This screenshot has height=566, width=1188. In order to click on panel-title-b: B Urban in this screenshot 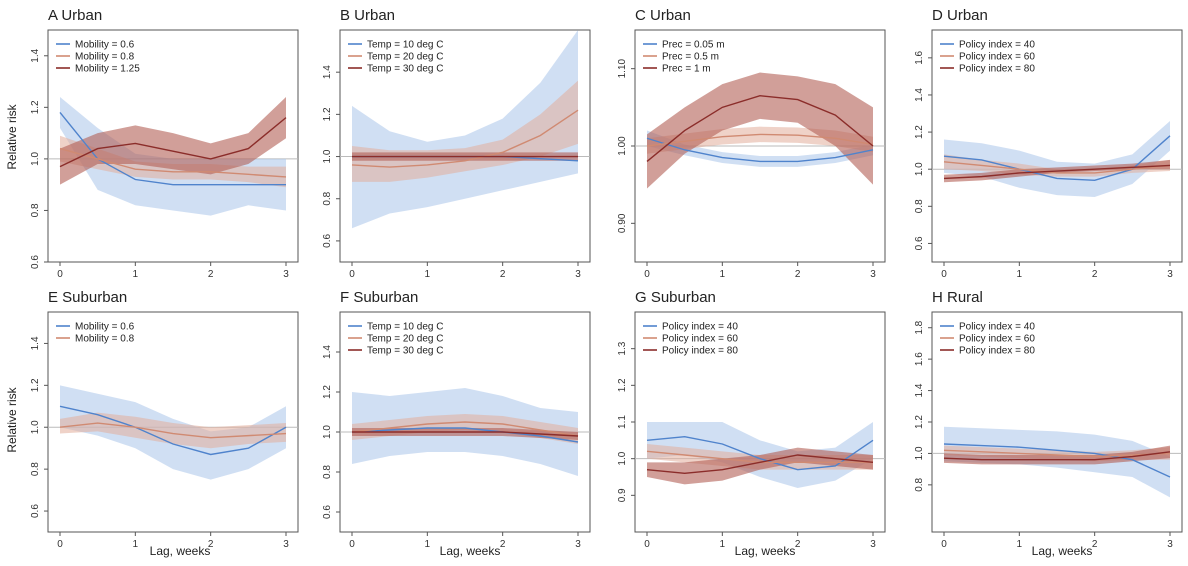, I will do `click(367, 15)`.